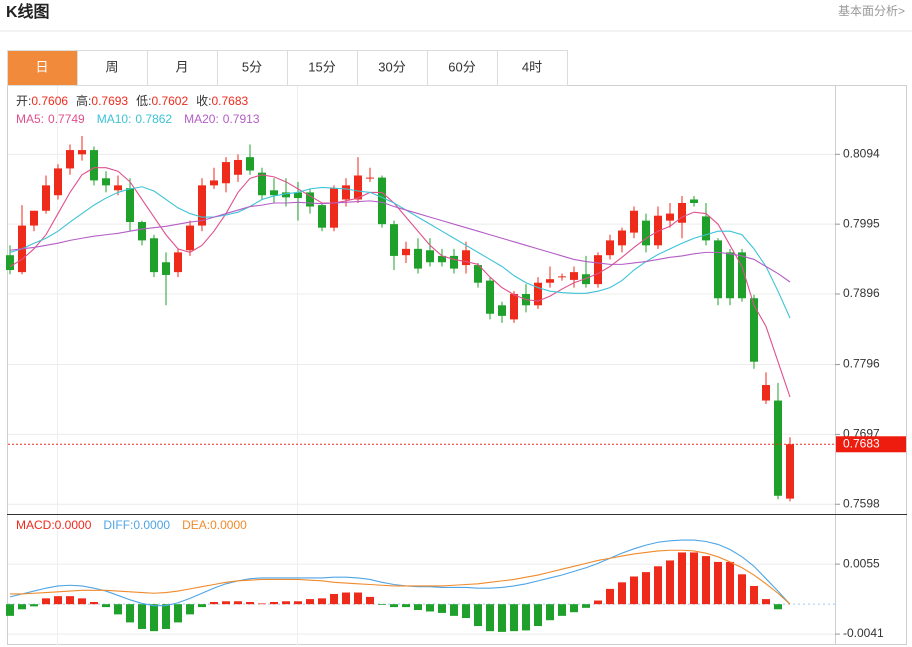  I want to click on info-value: 0.7683, so click(229, 101).